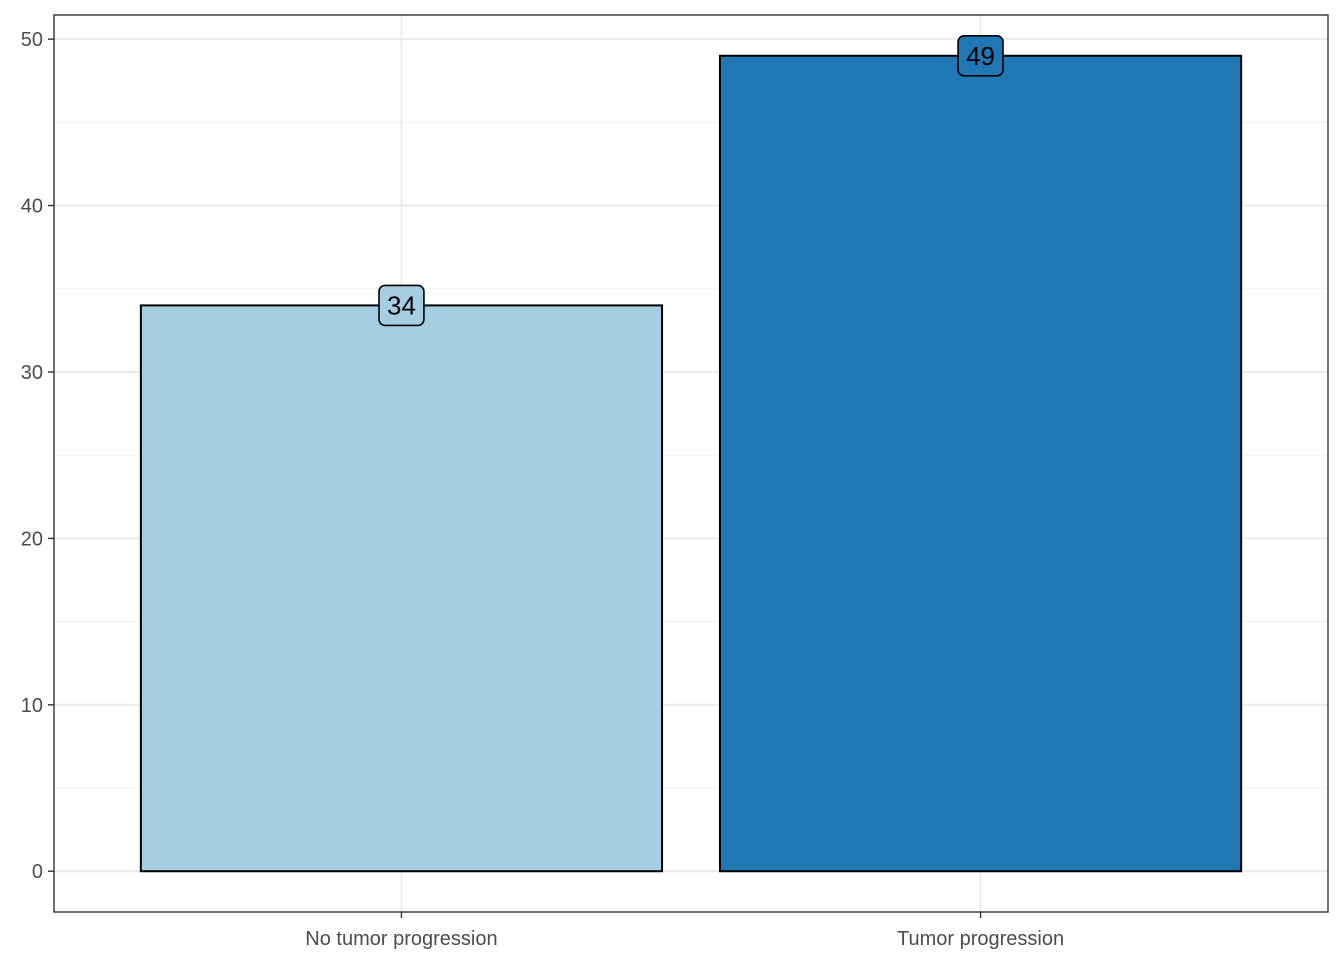  I want to click on data-label: 49, so click(980, 56).